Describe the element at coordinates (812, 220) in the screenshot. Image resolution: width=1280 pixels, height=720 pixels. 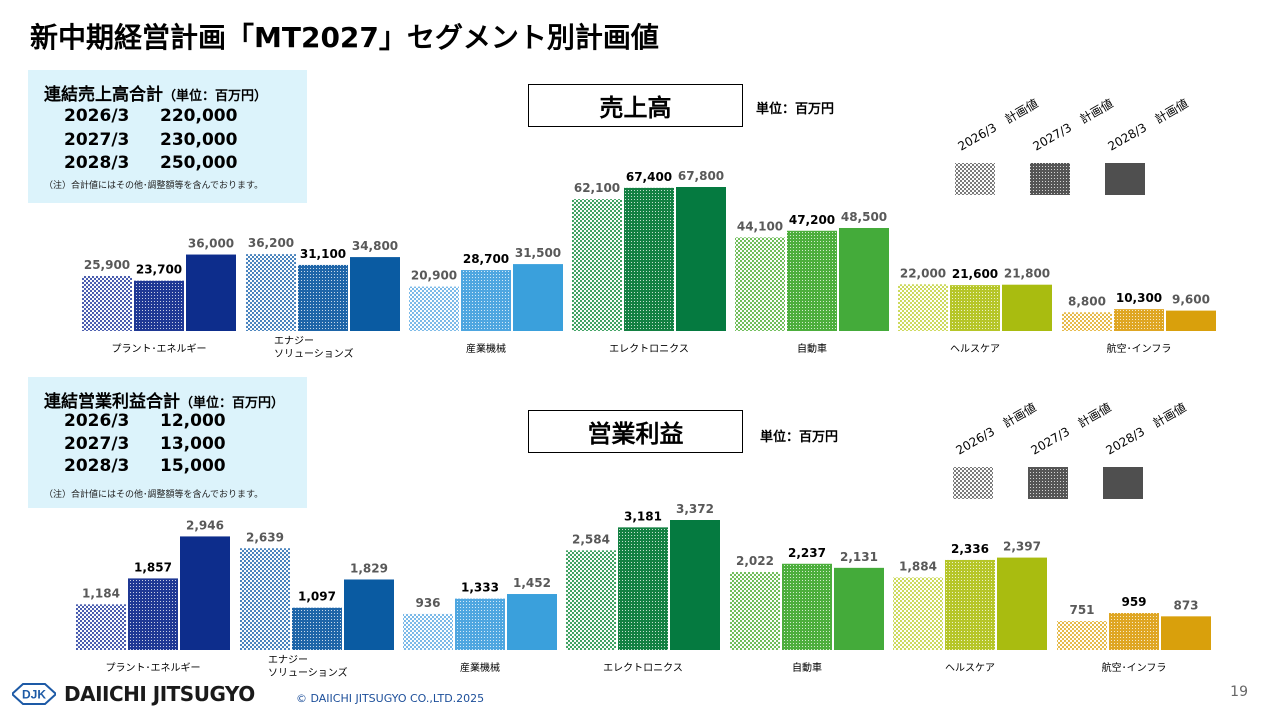
I see `data-label: 47,200` at that location.